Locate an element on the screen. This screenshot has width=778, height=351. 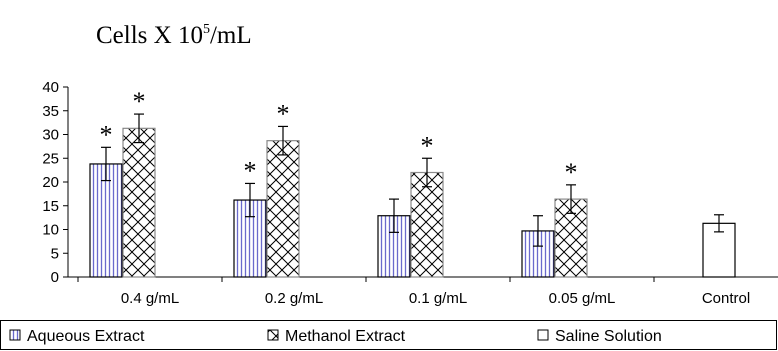
x-category-label: Control is located at coordinates (726, 298).